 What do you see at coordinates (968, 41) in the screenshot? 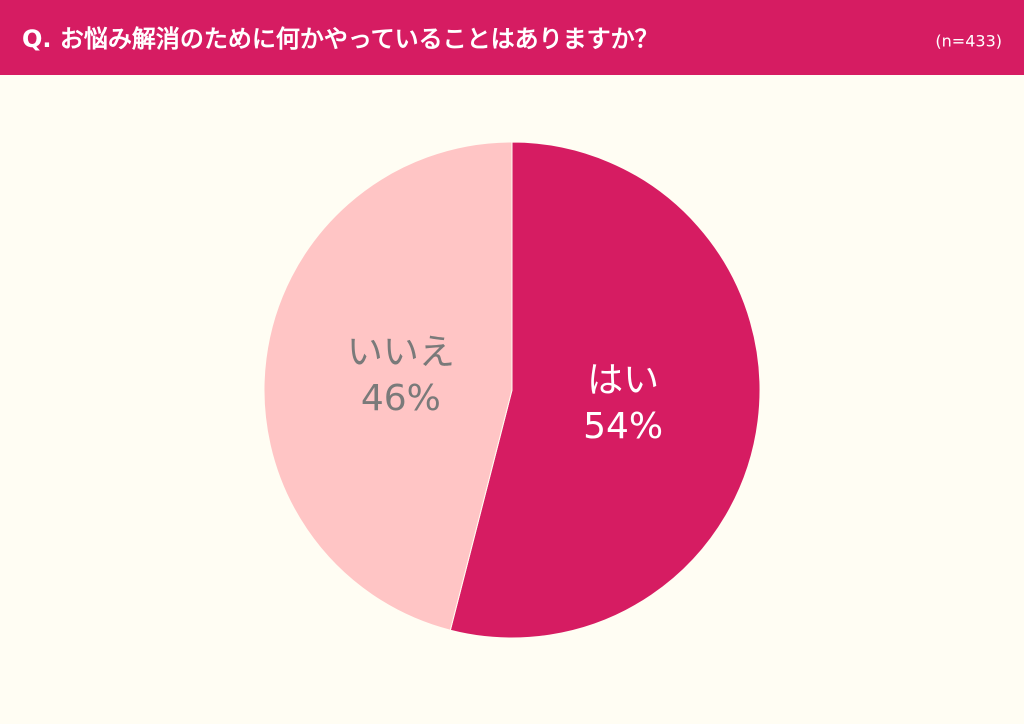
I see `chart-subtitle: (n=433)` at bounding box center [968, 41].